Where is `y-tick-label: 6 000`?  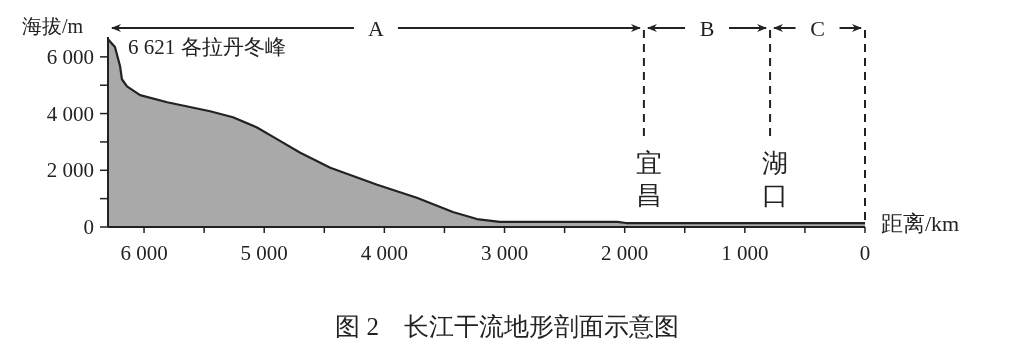
y-tick-label: 6 000 is located at coordinates (70, 56).